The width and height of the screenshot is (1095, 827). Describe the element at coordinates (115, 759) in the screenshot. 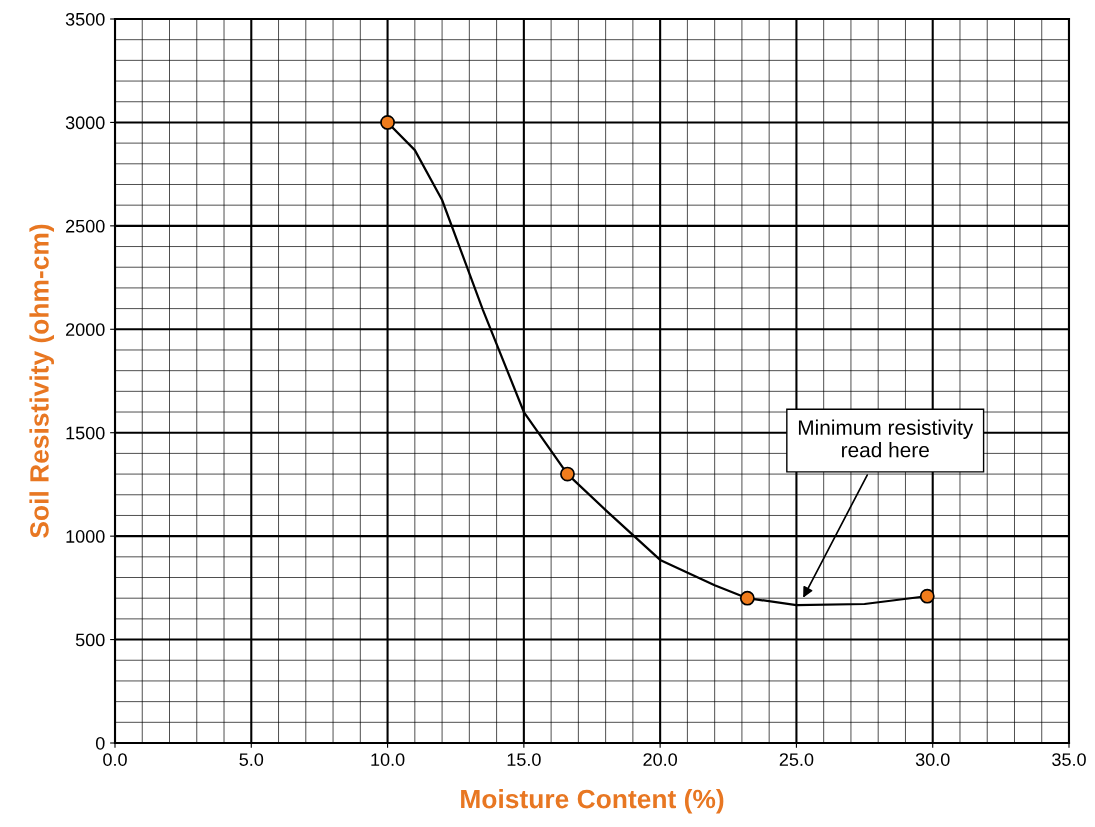

I see `x-tick-label: 0.0` at that location.